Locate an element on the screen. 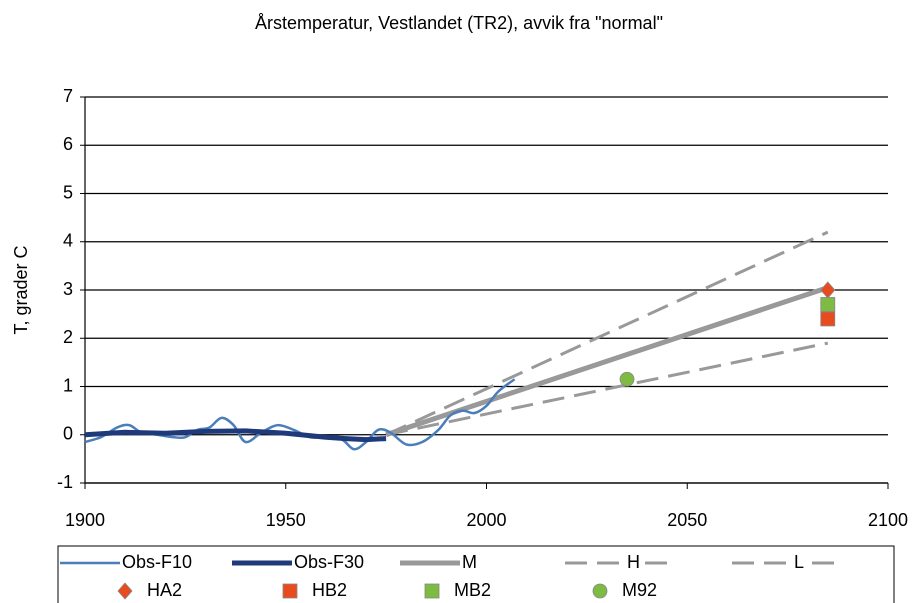  x-tick-label: 2000 is located at coordinates (486, 520).